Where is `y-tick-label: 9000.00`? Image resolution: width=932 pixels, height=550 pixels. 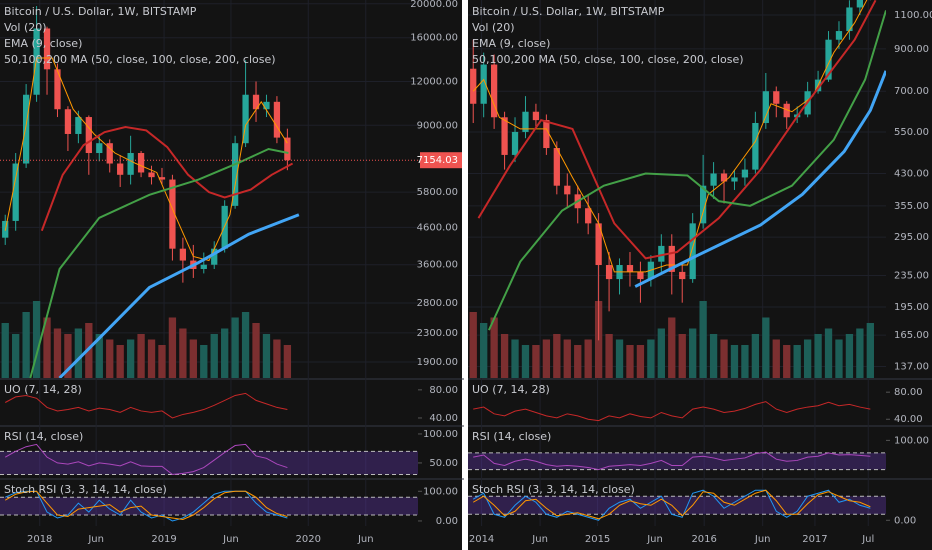
y-tick-label: 9000.00 is located at coordinates (437, 125).